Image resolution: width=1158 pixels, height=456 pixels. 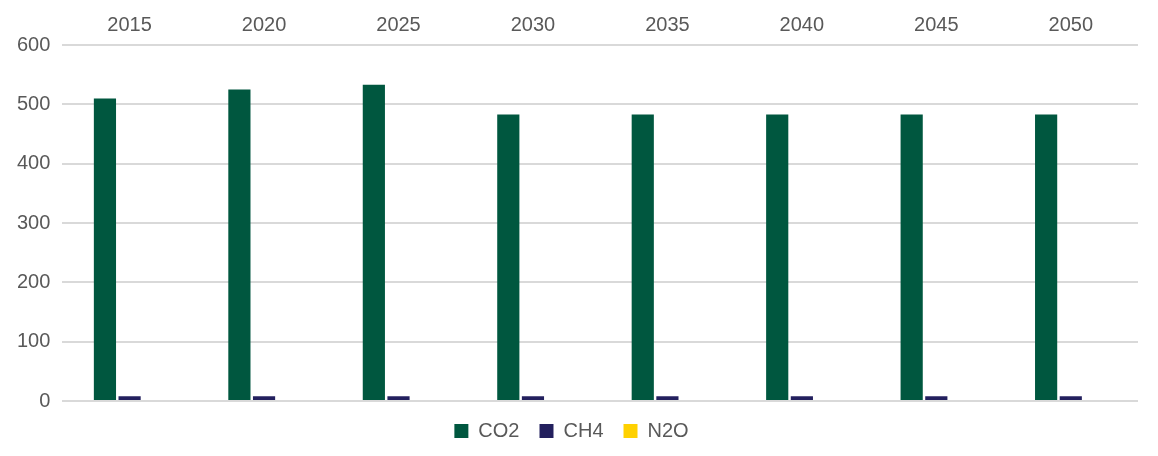 I want to click on y-tick-label: 300, so click(x=33, y=221).